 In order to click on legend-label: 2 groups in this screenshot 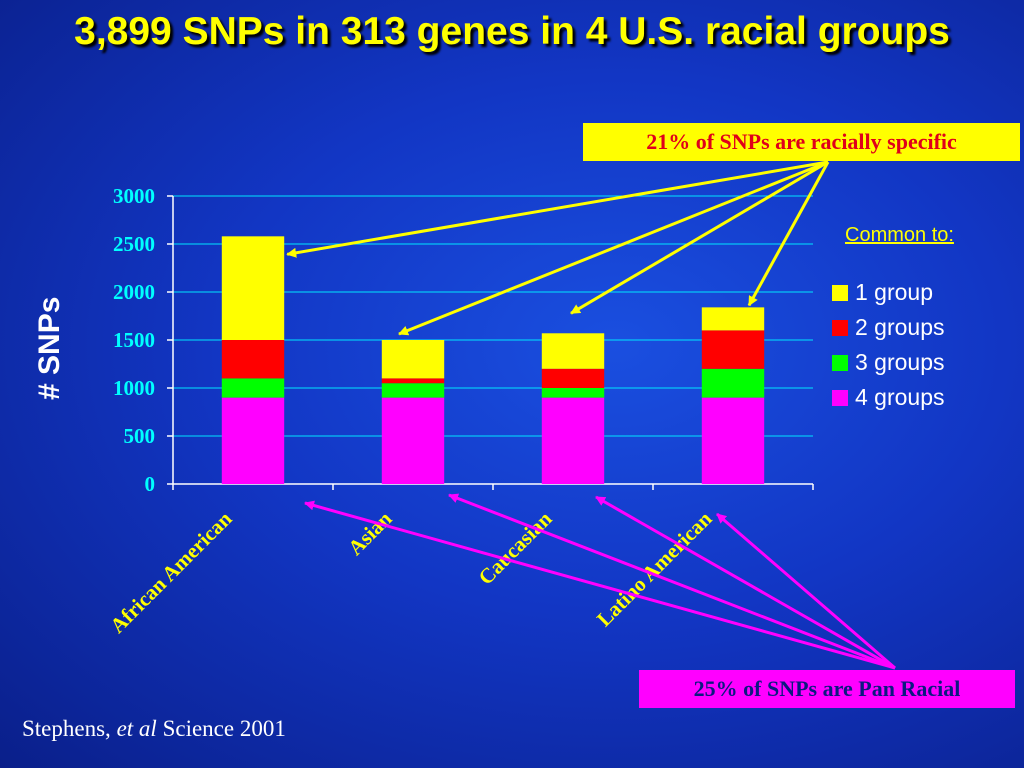, I will do `click(900, 327)`.